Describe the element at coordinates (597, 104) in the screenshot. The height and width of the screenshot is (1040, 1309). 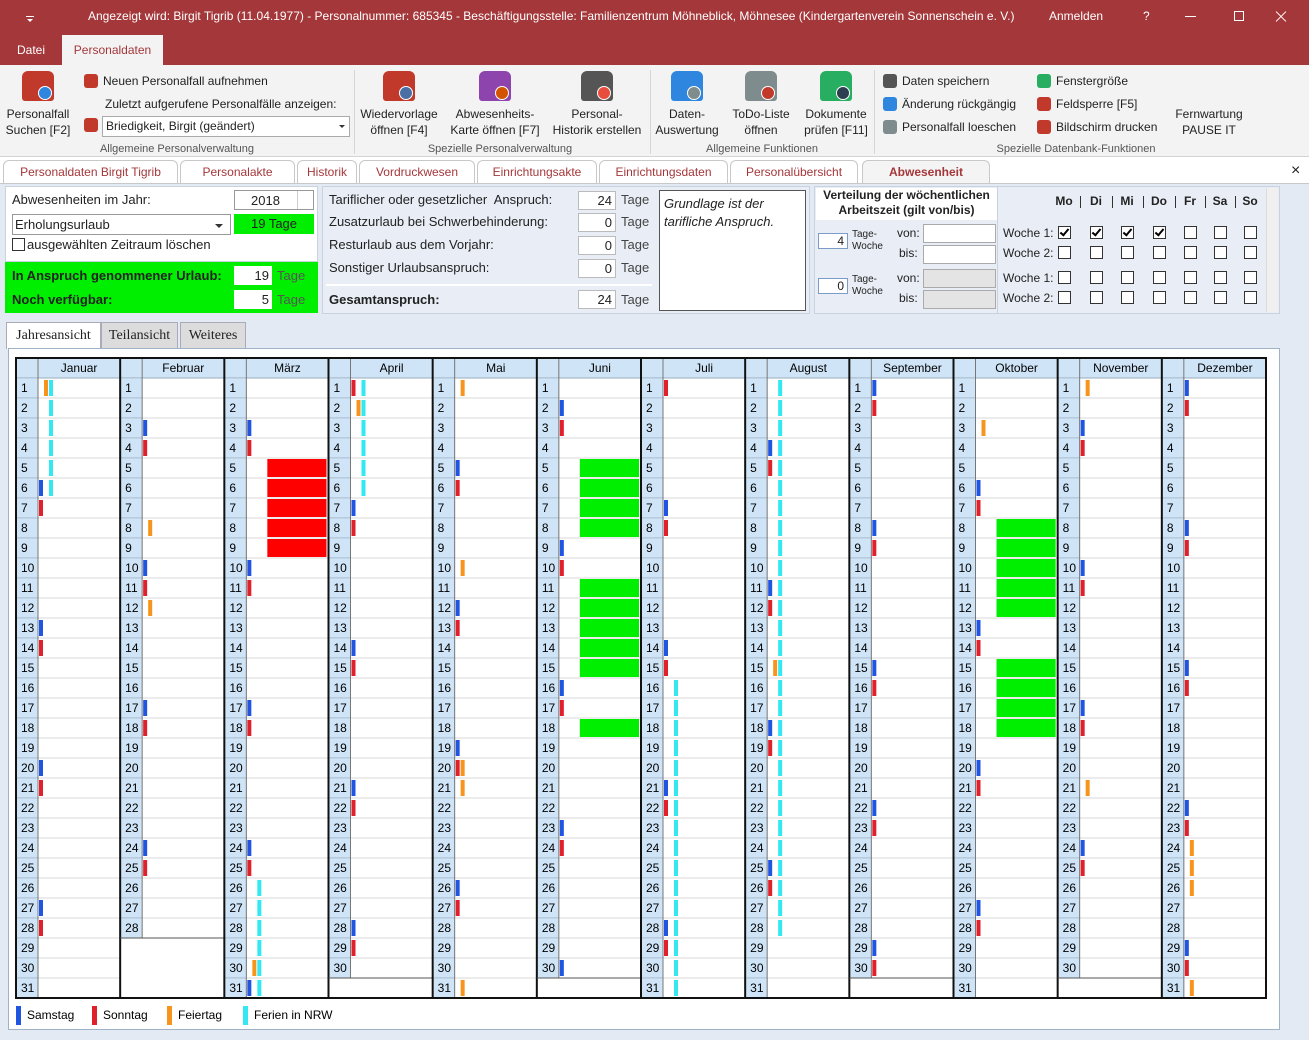
I see `ribbon-button: Personal- Historik erstellen` at that location.